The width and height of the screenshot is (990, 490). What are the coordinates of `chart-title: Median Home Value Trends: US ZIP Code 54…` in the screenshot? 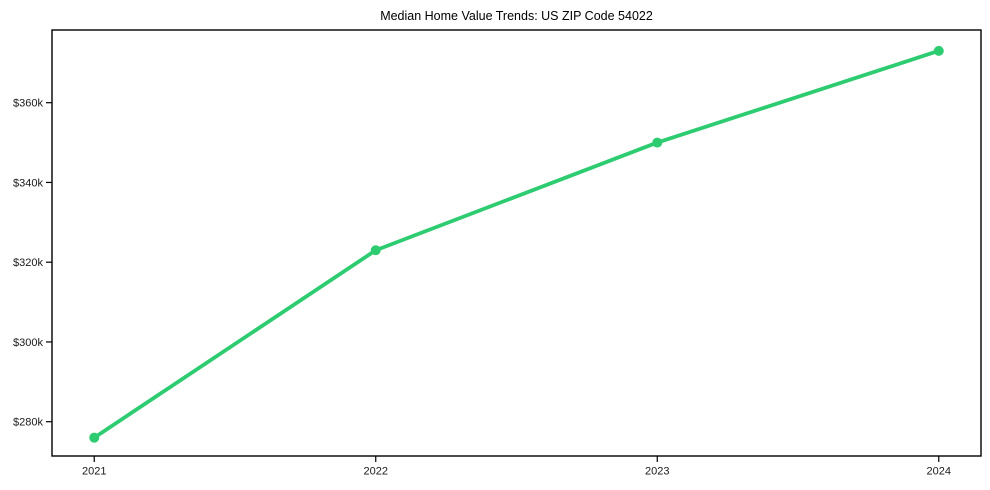 It's located at (516, 16).